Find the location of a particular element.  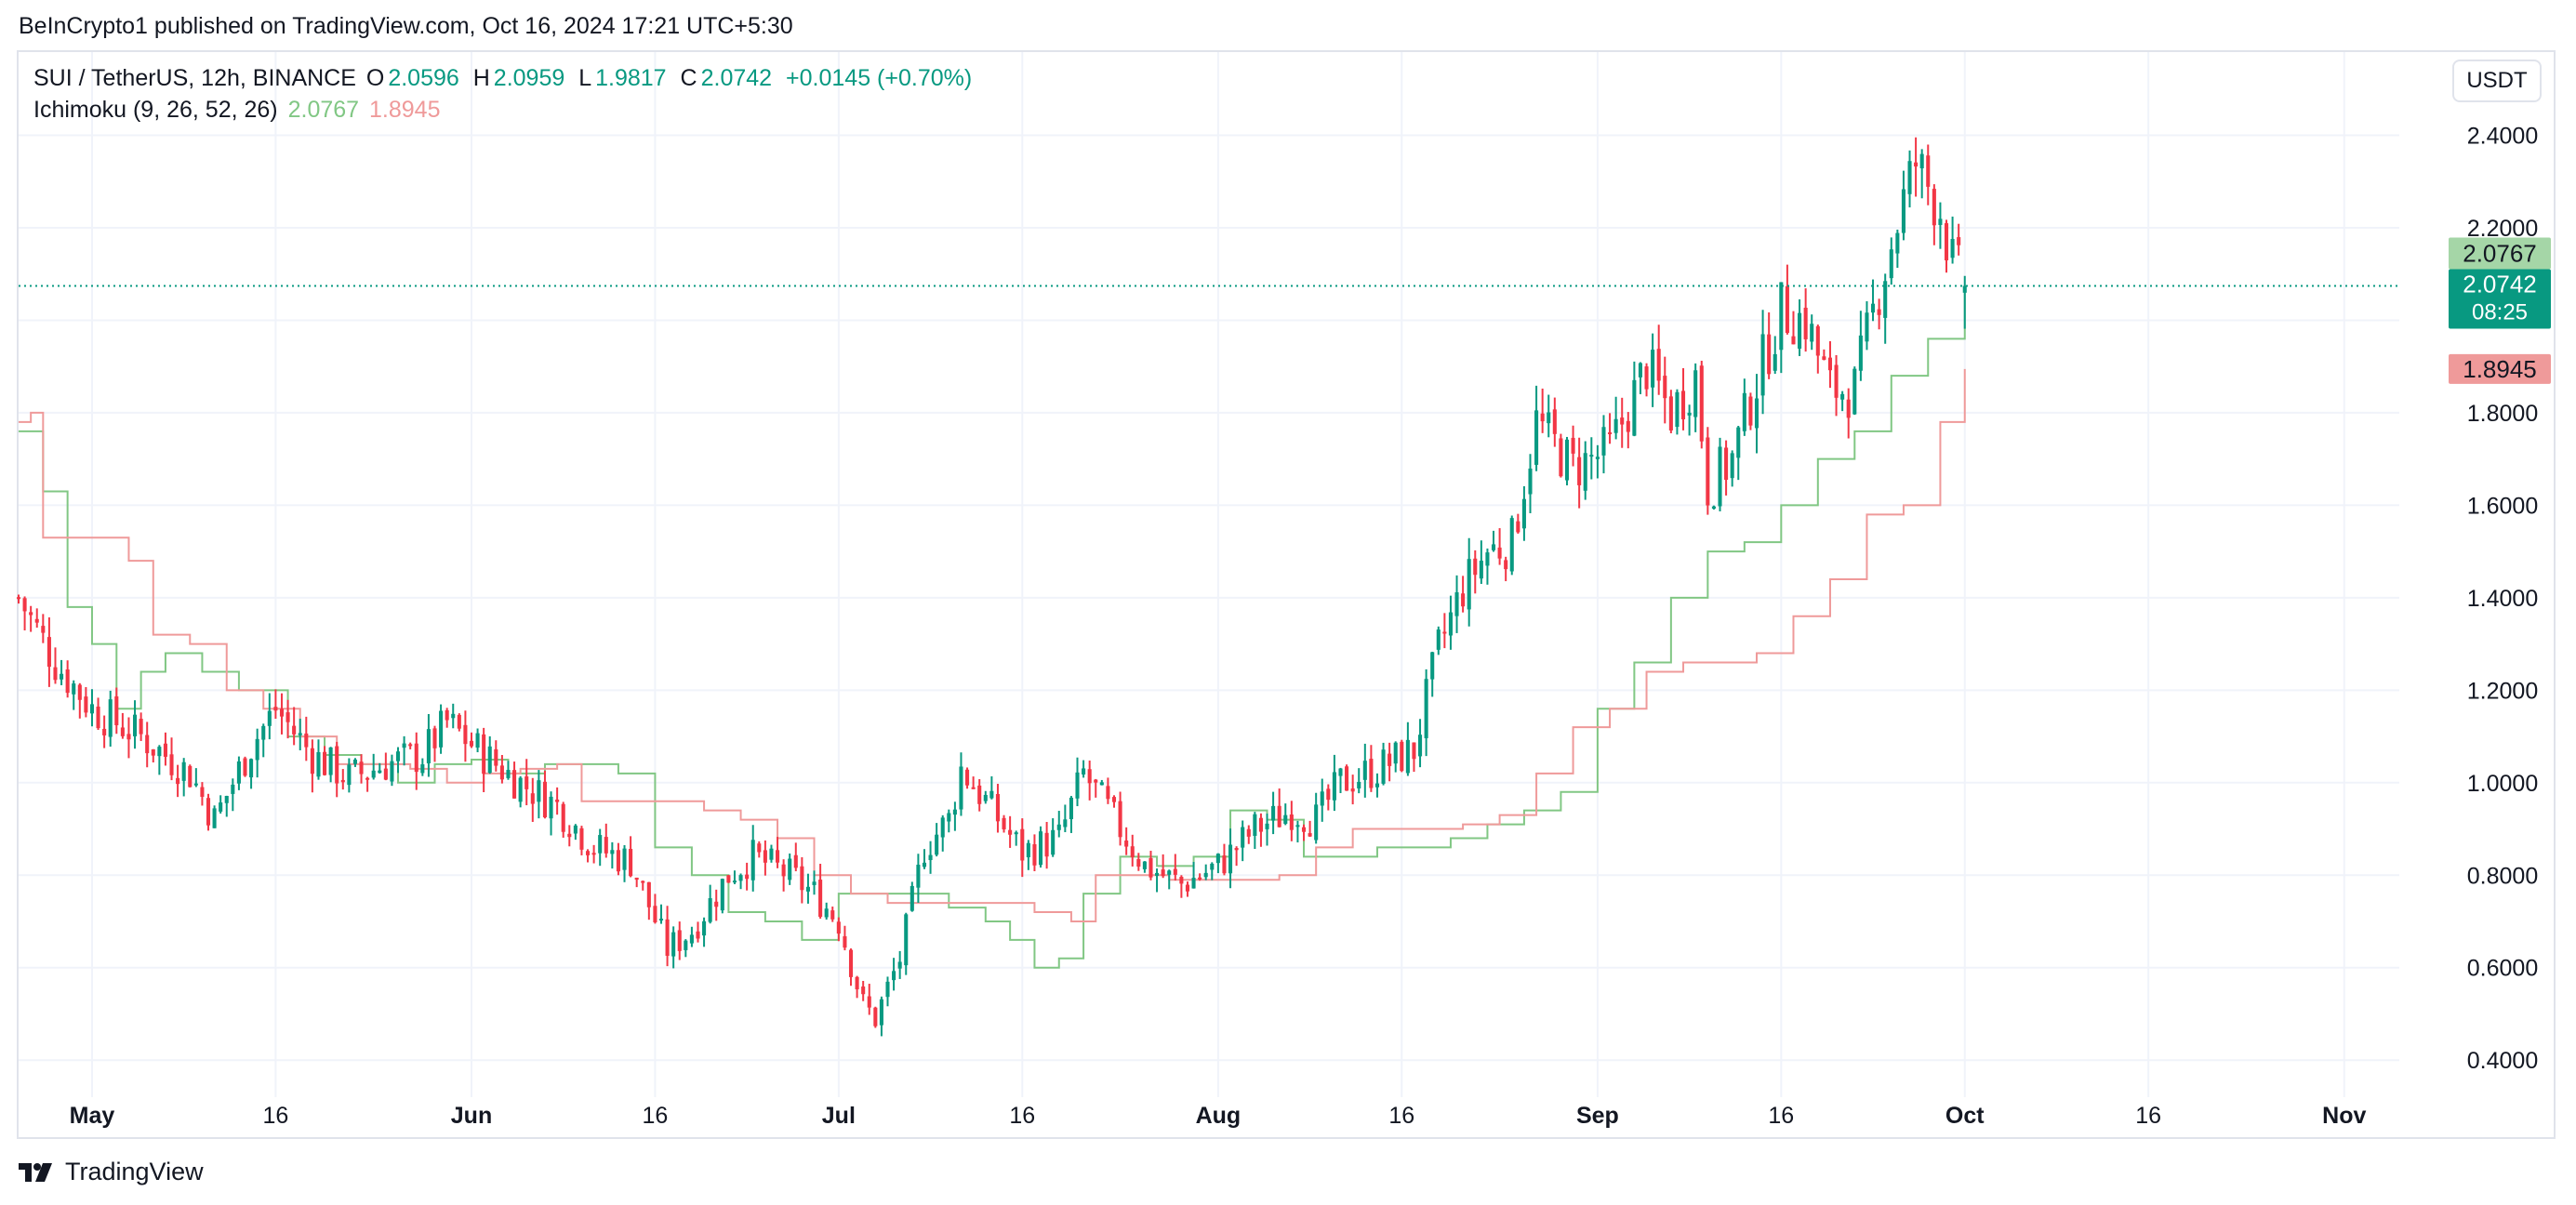

y-tick-label: 2.2000 is located at coordinates (2502, 229).